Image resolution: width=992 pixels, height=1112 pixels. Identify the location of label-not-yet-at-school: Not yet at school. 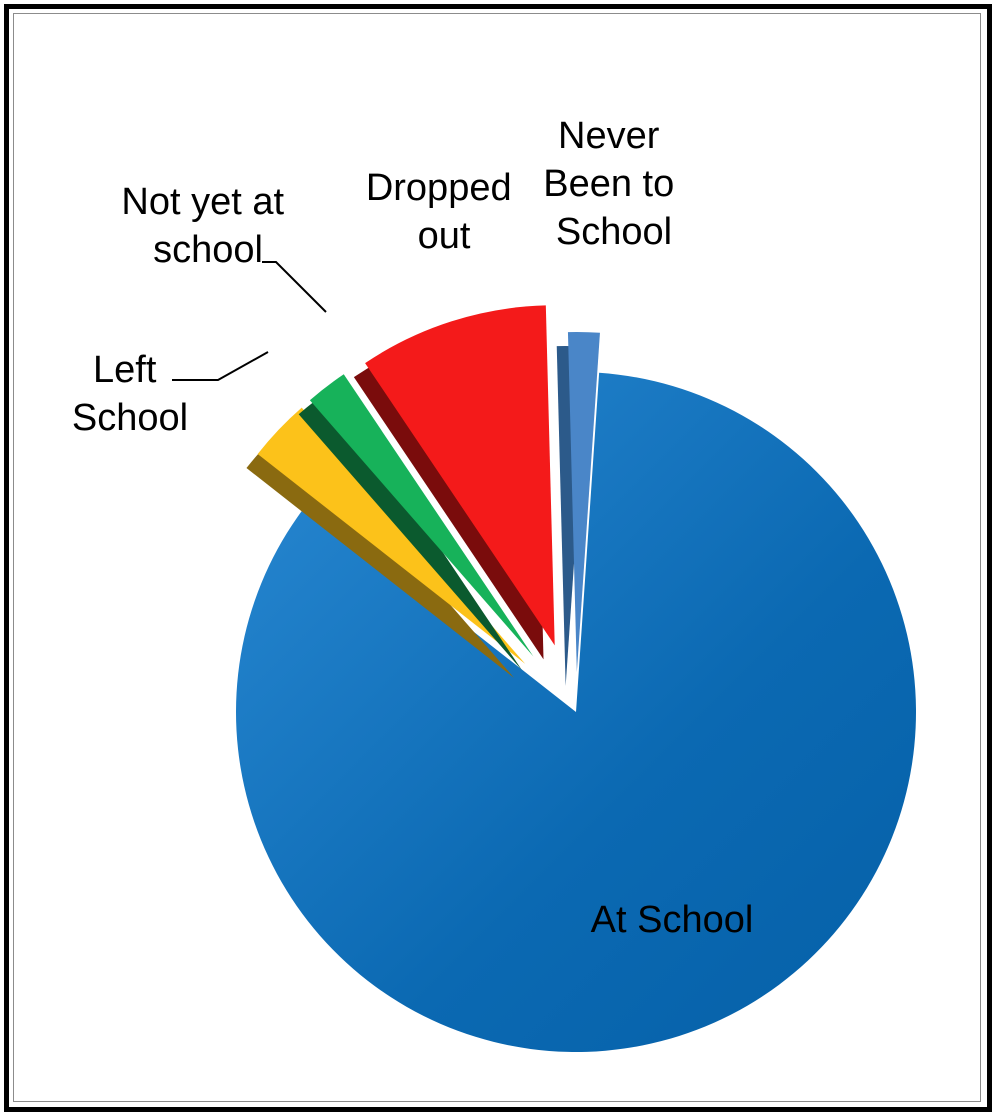
(207, 226).